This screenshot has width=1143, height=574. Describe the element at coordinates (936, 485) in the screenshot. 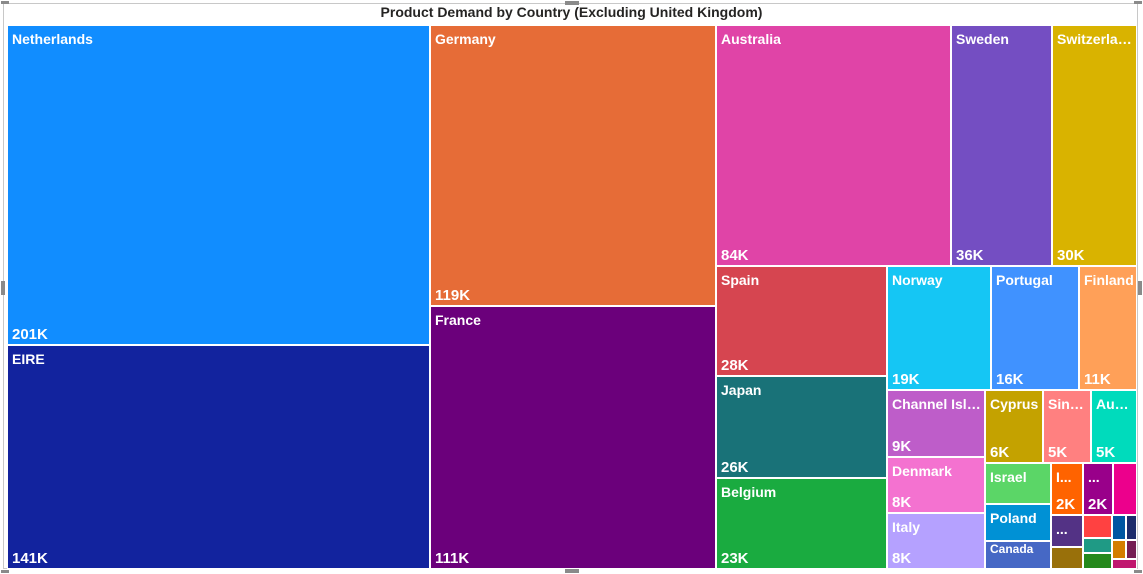

I see `treemap-tile-denmark-14: Denmark 8K` at that location.